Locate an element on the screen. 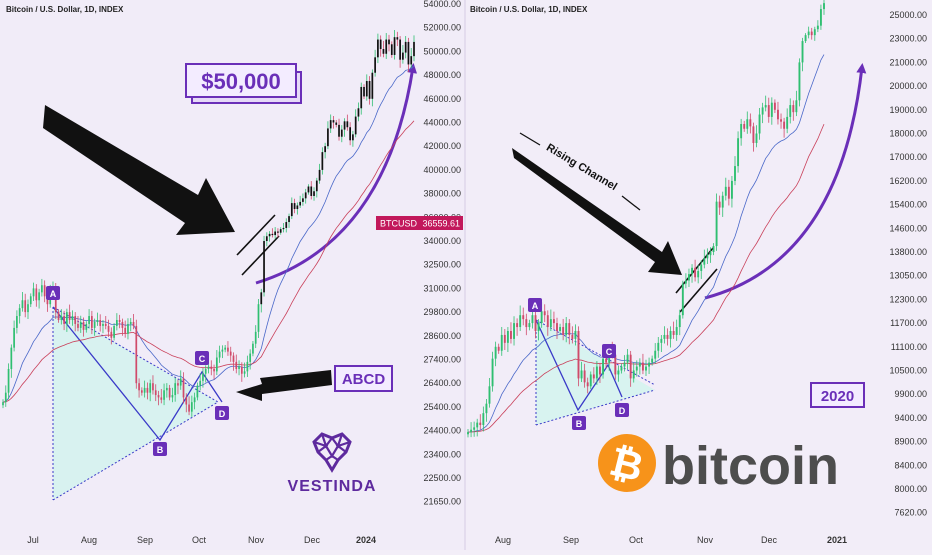 The image size is (932, 555). channel-bottom-2020 is located at coordinates (698, 290).